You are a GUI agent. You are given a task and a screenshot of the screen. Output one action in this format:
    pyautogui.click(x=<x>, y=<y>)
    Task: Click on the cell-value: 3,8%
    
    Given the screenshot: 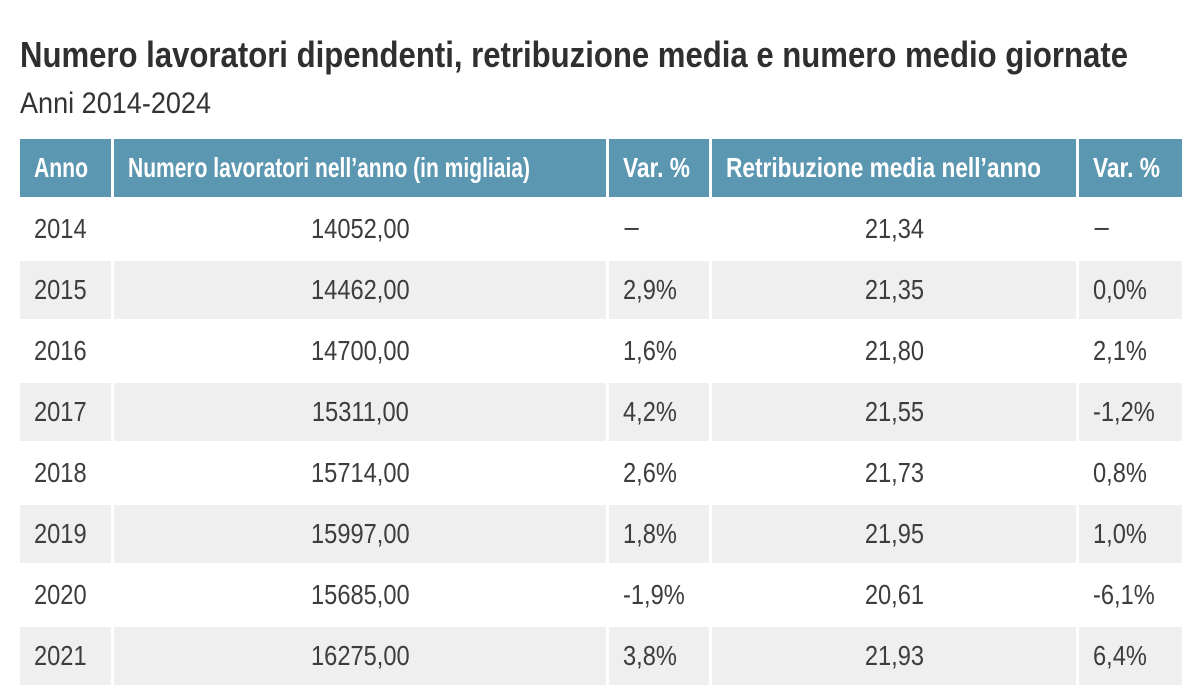 What is the action you would take?
    pyautogui.click(x=650, y=655)
    